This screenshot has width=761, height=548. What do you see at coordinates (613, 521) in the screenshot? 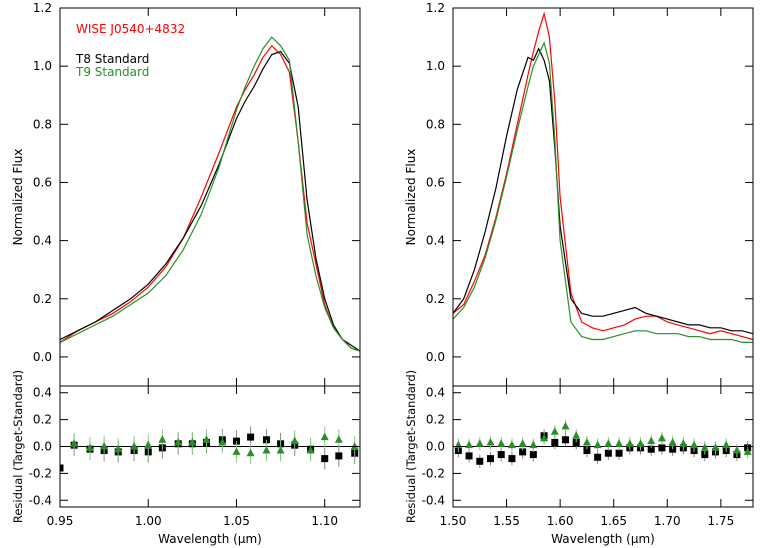
I see `x-tick-label: 1.65` at bounding box center [613, 521].